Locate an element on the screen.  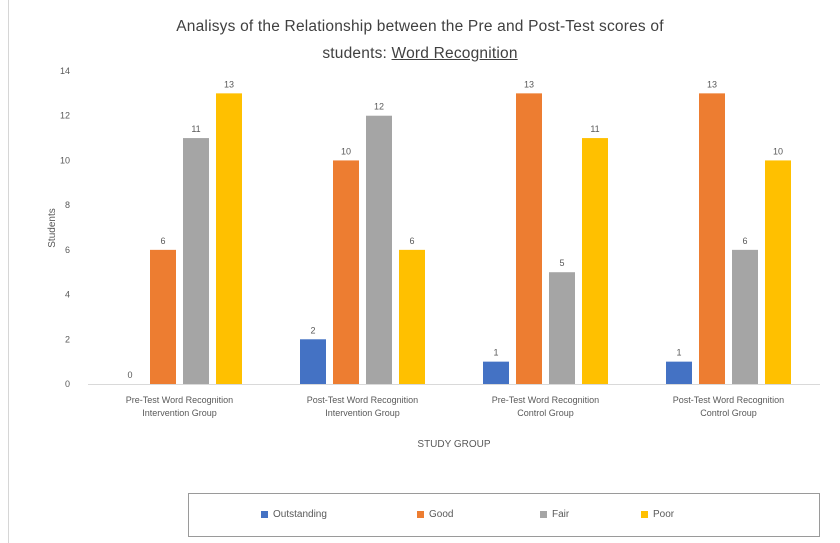
legend-item-outstanding: Outstanding is located at coordinates (294, 514).